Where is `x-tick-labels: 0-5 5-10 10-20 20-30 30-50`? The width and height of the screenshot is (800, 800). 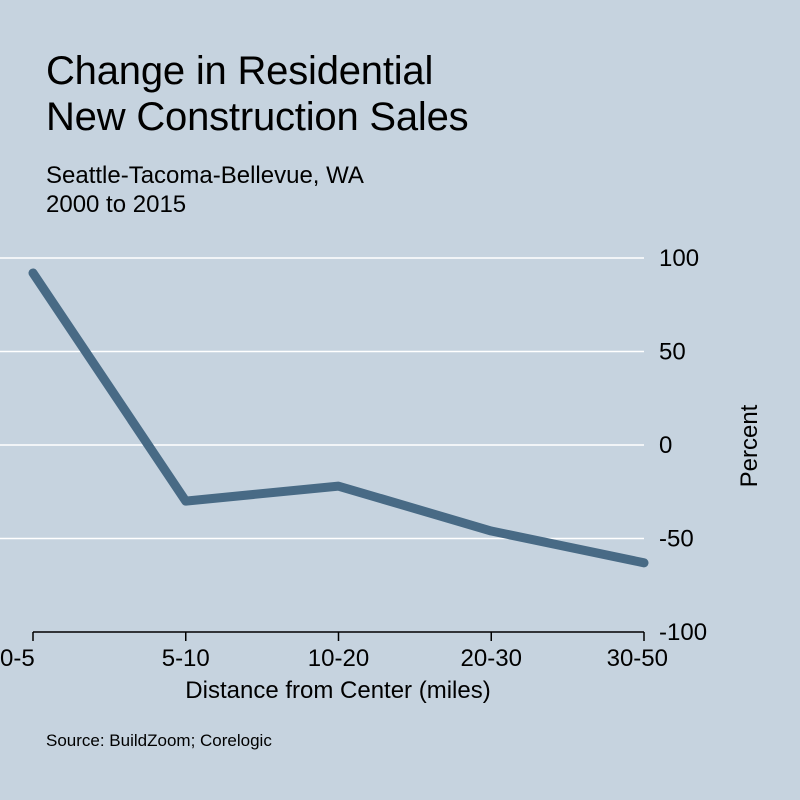 x-tick-labels: 0-5 5-10 10-20 20-30 30-50 is located at coordinates (334, 658).